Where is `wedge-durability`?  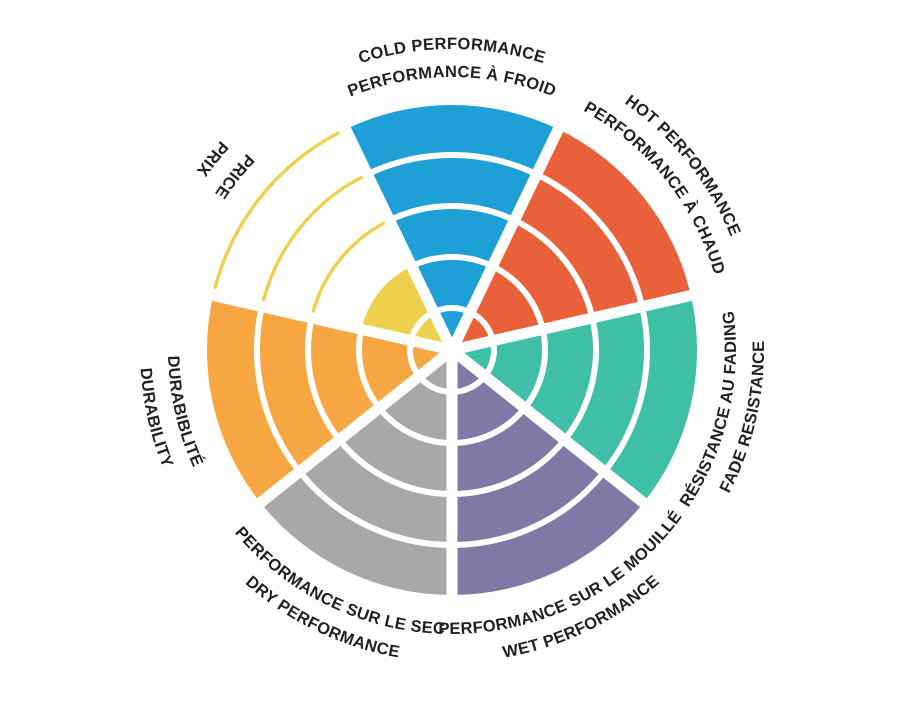 wedge-durability is located at coordinates (329, 399).